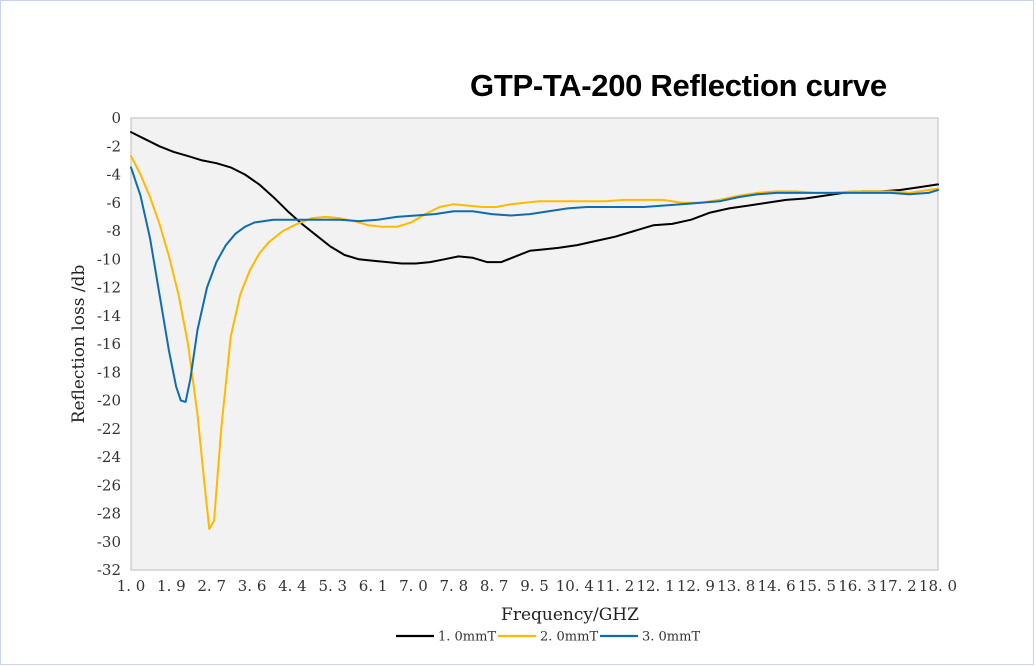  Describe the element at coordinates (292, 586) in the screenshot. I see `x-tick-label: 4. 4` at that location.